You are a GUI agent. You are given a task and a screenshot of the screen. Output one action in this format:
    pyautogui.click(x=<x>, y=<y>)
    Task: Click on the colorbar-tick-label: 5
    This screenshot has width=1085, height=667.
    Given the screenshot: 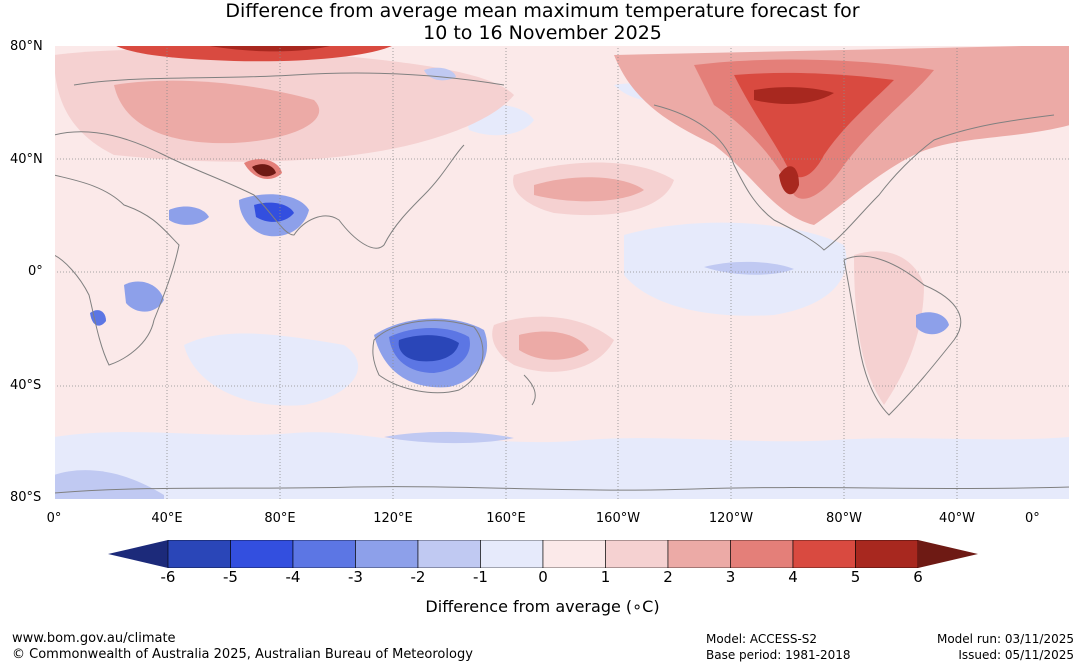 What is the action you would take?
    pyautogui.click(x=855, y=577)
    